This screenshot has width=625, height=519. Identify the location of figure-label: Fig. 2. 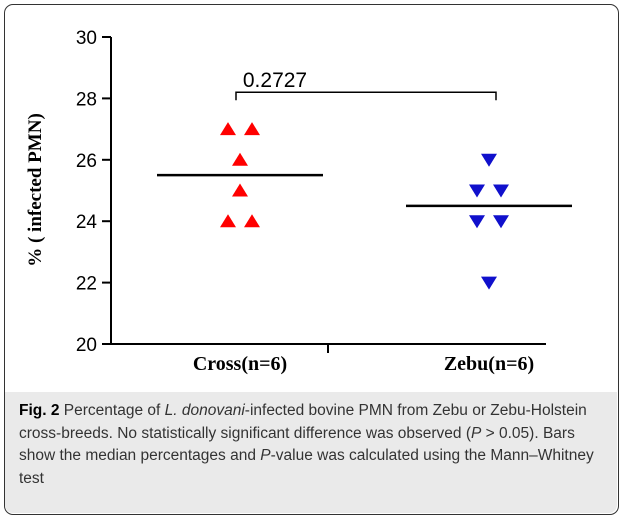
(39, 410).